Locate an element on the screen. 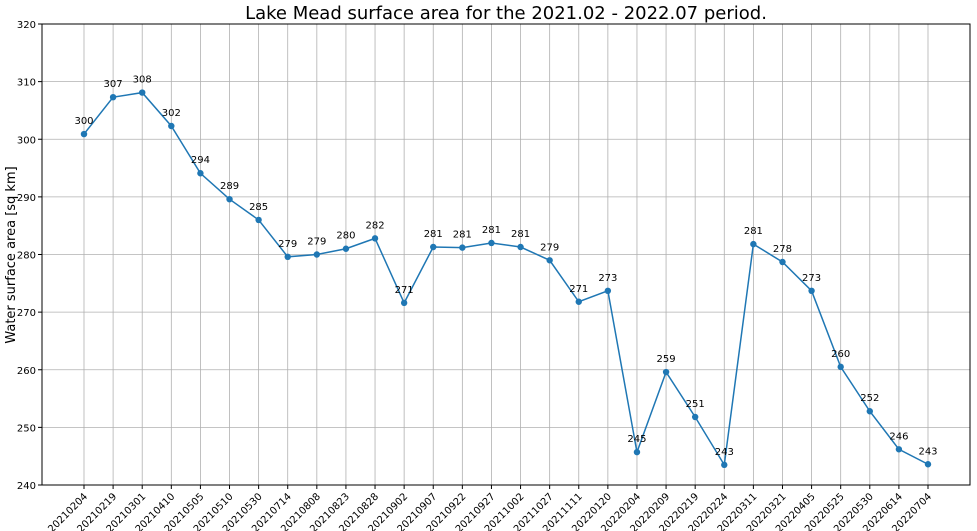 The image size is (977, 531). y-tick-label: 240 is located at coordinates (26, 486).